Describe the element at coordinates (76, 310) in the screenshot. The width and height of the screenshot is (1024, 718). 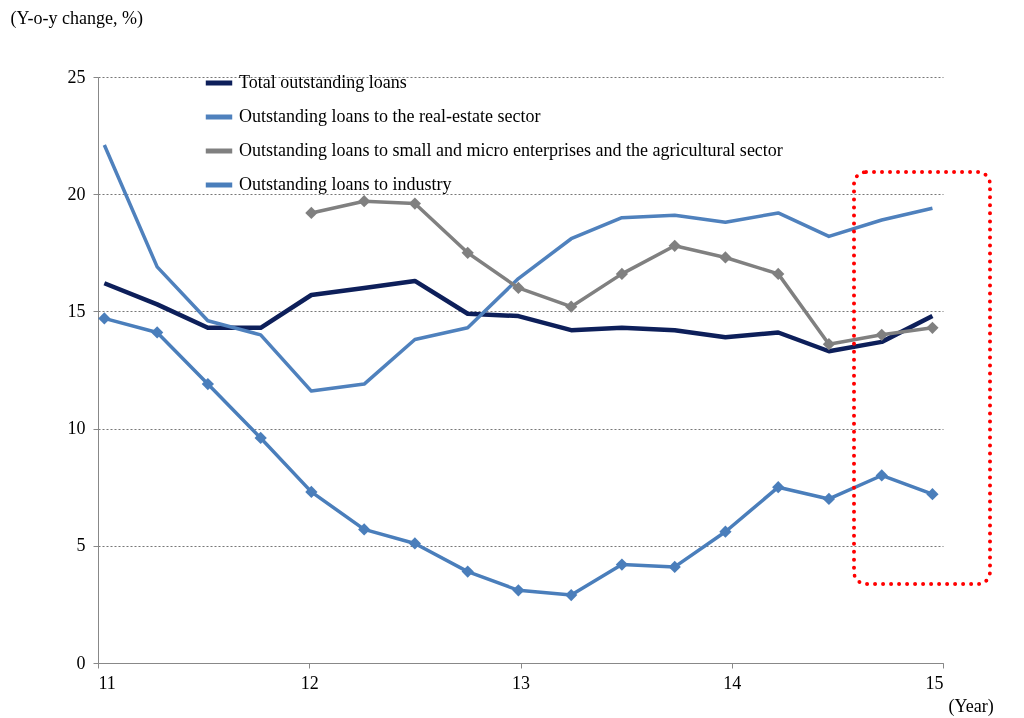
I see `y-tick-label: 15` at that location.